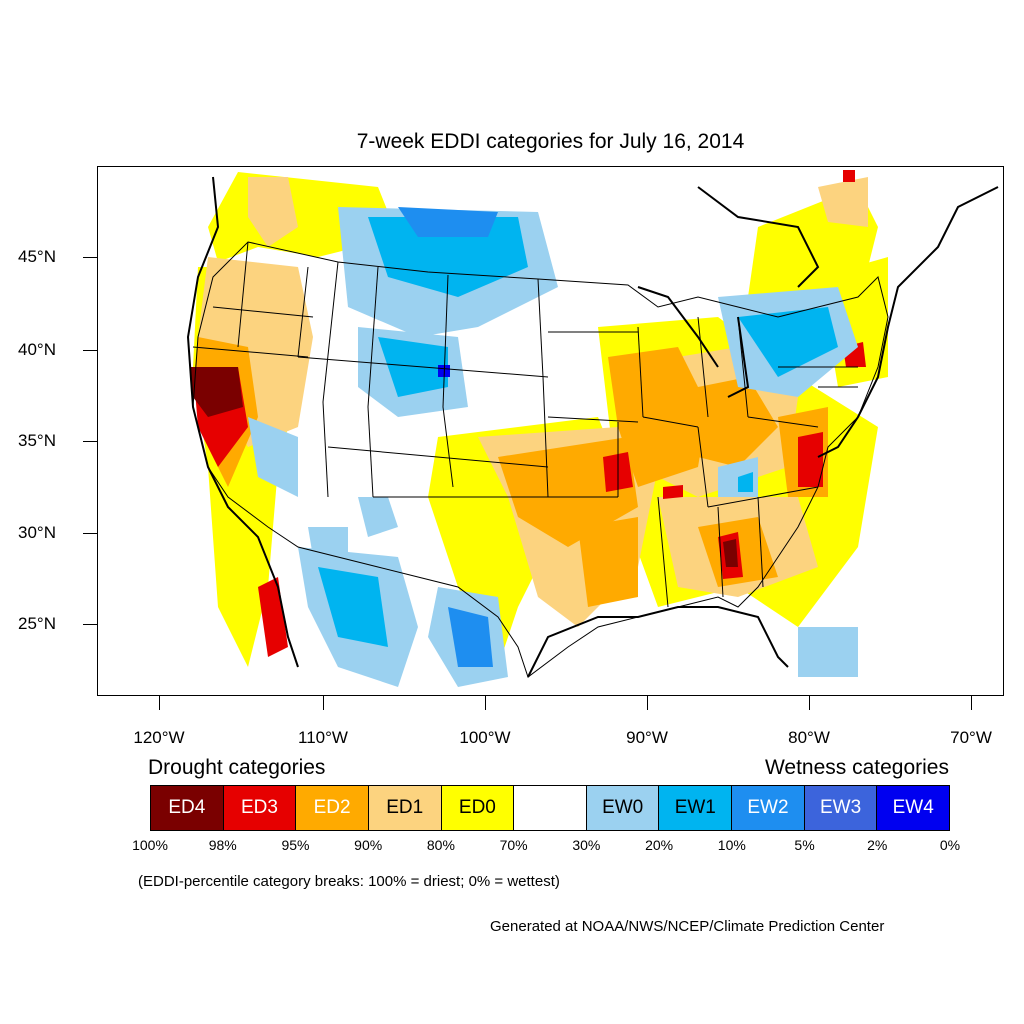 The height and width of the screenshot is (1024, 1024). What do you see at coordinates (696, 808) in the screenshot?
I see `legend-box: EW1` at bounding box center [696, 808].